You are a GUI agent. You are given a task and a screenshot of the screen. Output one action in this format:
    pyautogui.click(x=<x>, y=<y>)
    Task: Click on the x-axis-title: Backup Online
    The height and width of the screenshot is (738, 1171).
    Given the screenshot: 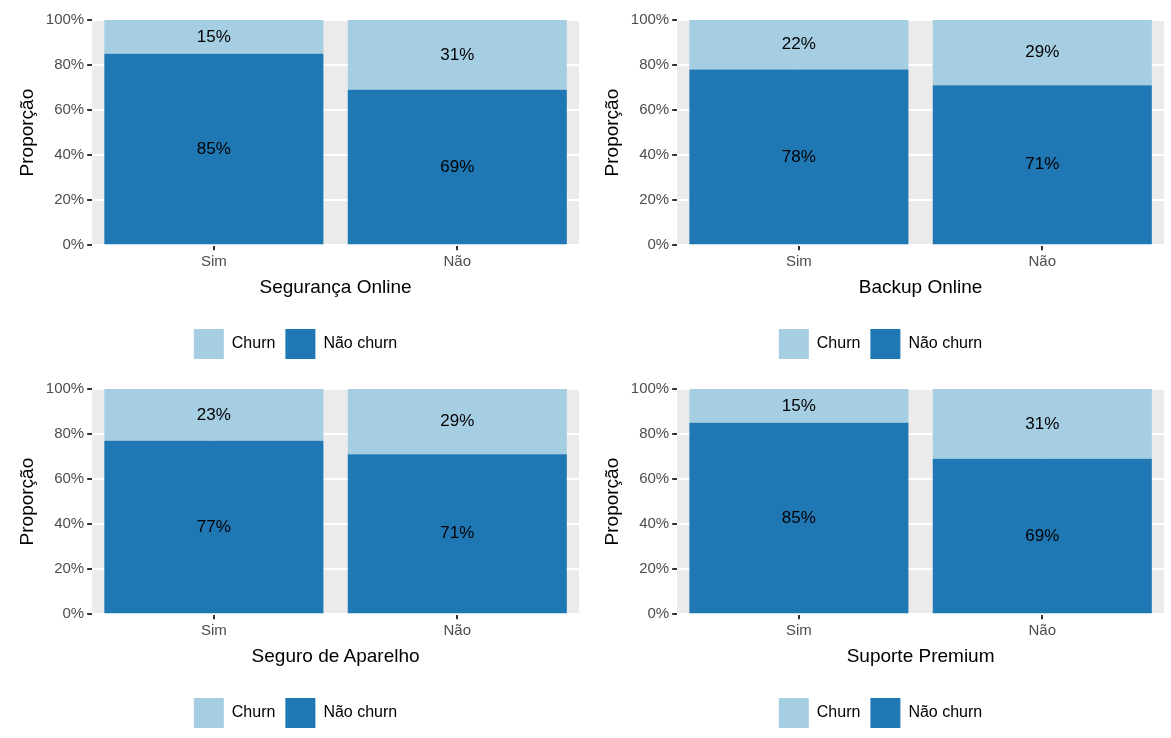 What is the action you would take?
    pyautogui.click(x=920, y=286)
    